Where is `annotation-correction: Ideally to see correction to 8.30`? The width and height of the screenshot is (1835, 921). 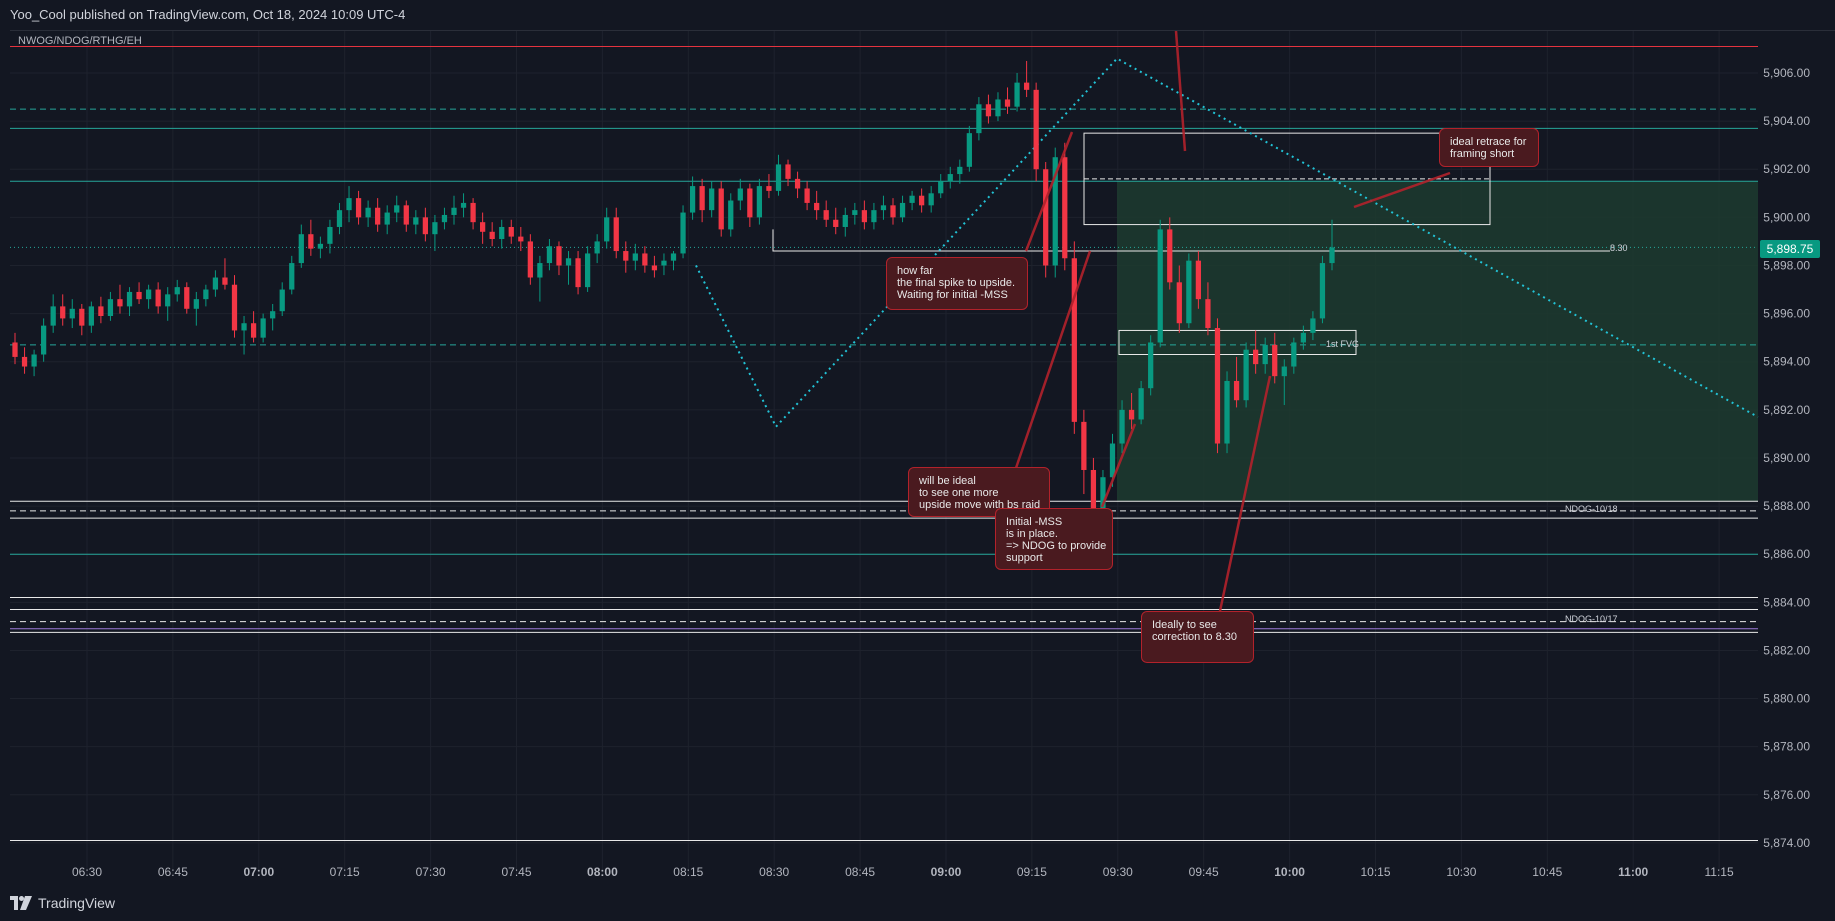 annotation-correction: Ideally to see correction to 8.30 is located at coordinates (1197, 637).